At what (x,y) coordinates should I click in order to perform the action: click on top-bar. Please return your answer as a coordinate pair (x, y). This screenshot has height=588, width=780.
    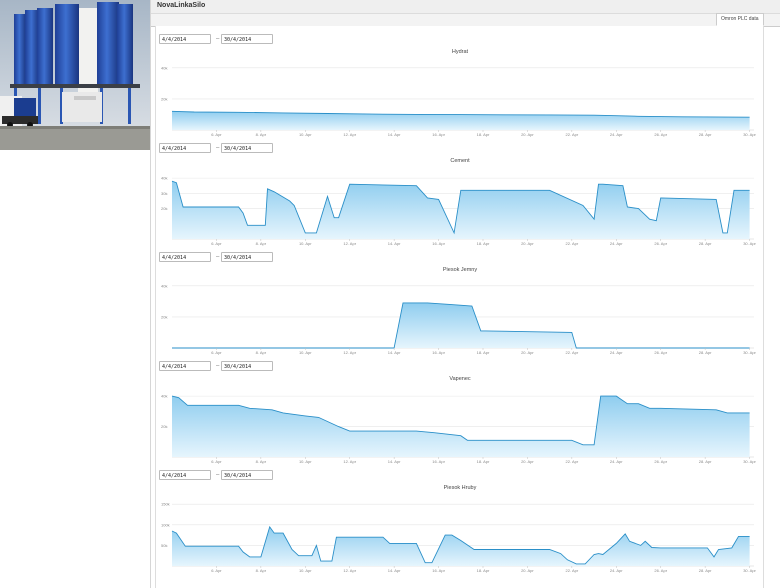
    Looking at the image, I should click on (465, 7).